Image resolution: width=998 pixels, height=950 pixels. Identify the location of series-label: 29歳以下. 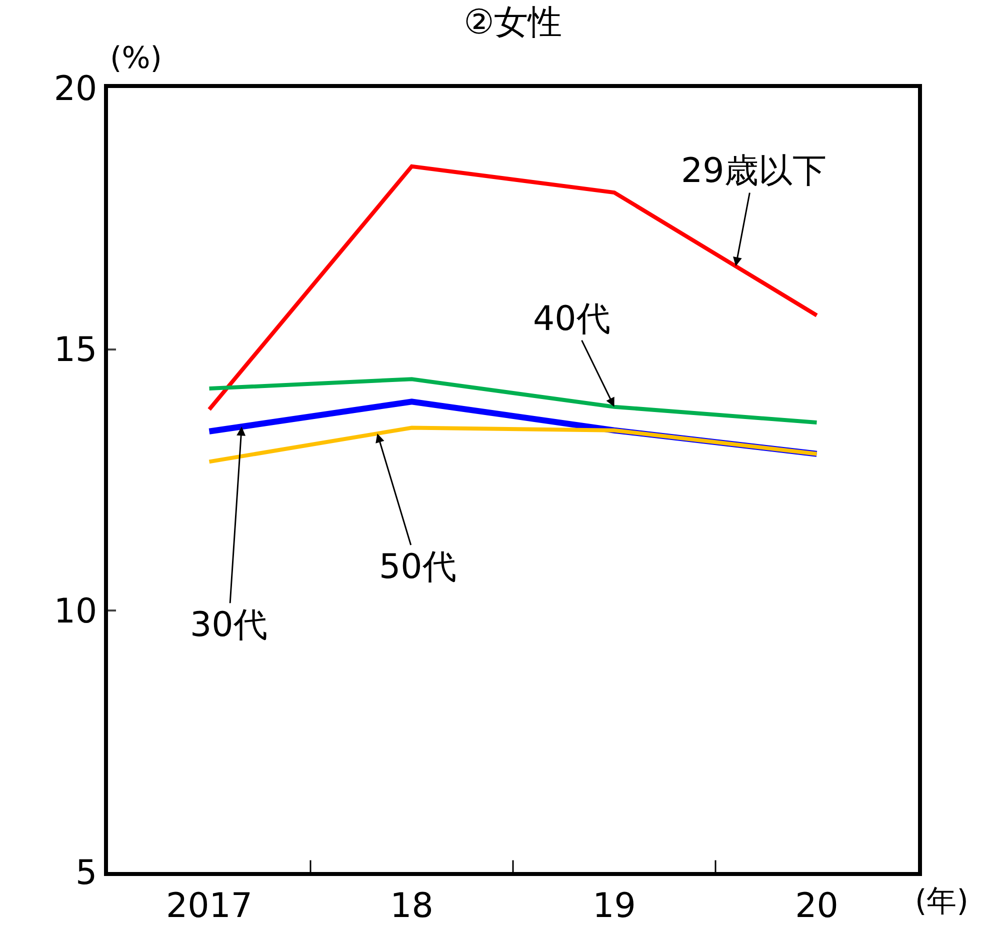
(753, 171).